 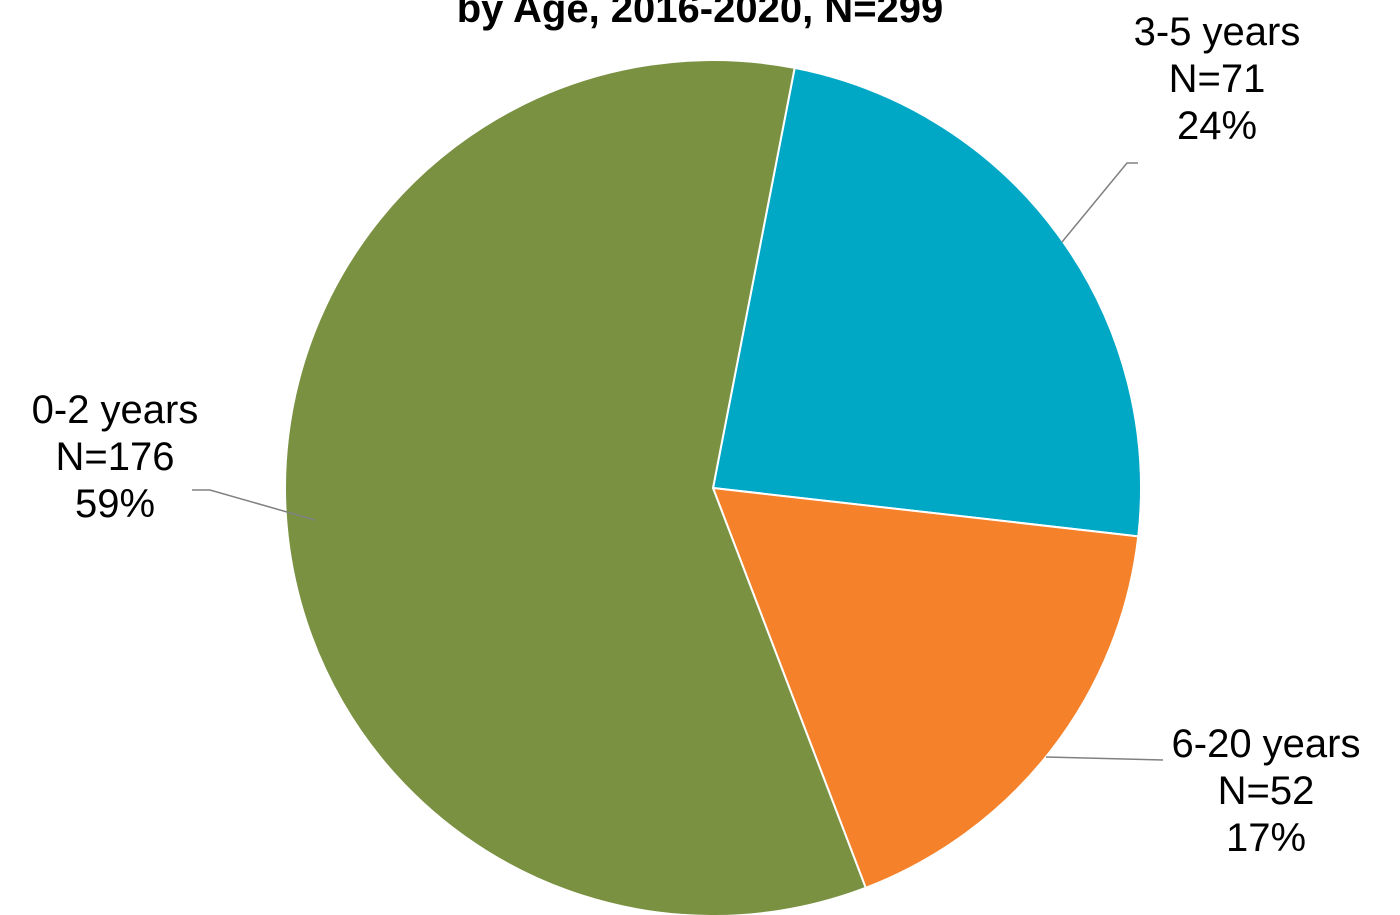 I want to click on data-label-count: N=176, so click(x=115, y=457).